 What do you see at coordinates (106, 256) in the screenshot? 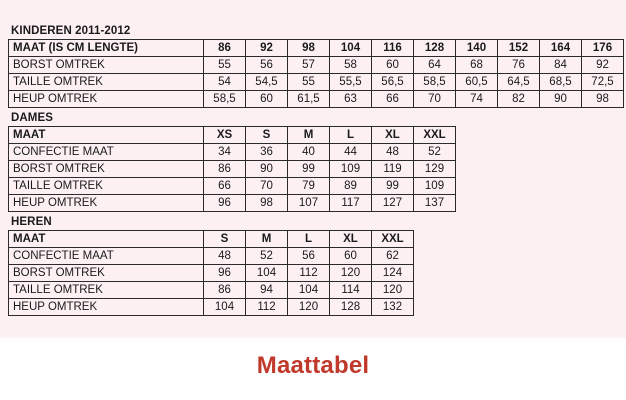
I see `row-label-heren: CONFECTIE MAAT` at bounding box center [106, 256].